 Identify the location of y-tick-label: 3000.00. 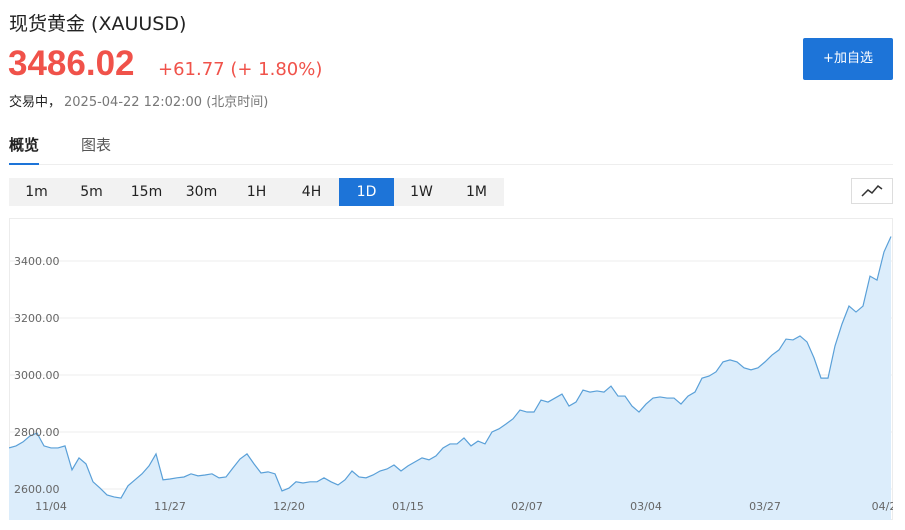
(37, 375).